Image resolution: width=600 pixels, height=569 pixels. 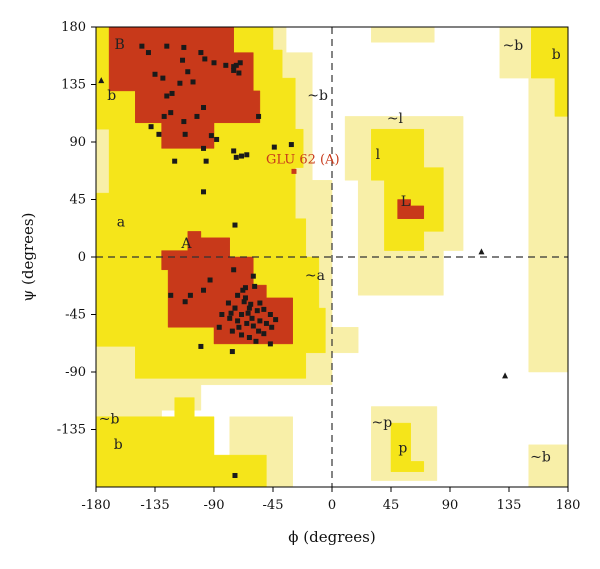 I want to click on outlier-annotation: GLU 62 (A), so click(x=303, y=159).